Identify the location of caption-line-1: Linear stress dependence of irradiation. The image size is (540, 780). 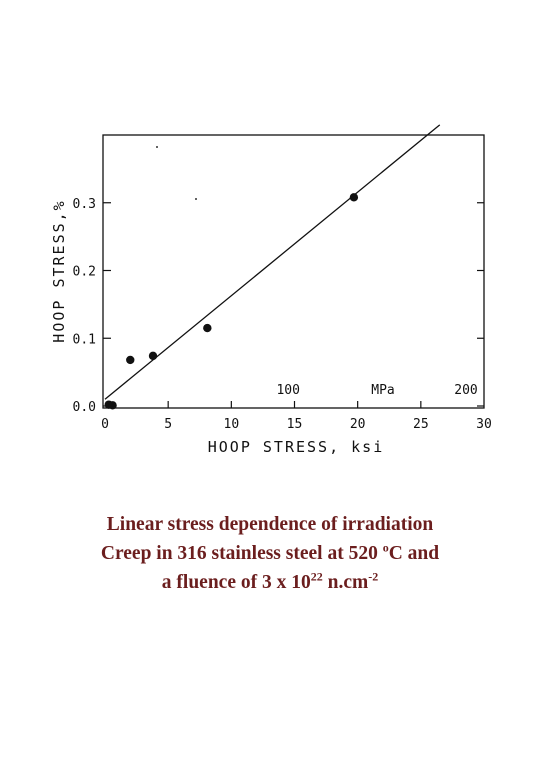
(270, 524).